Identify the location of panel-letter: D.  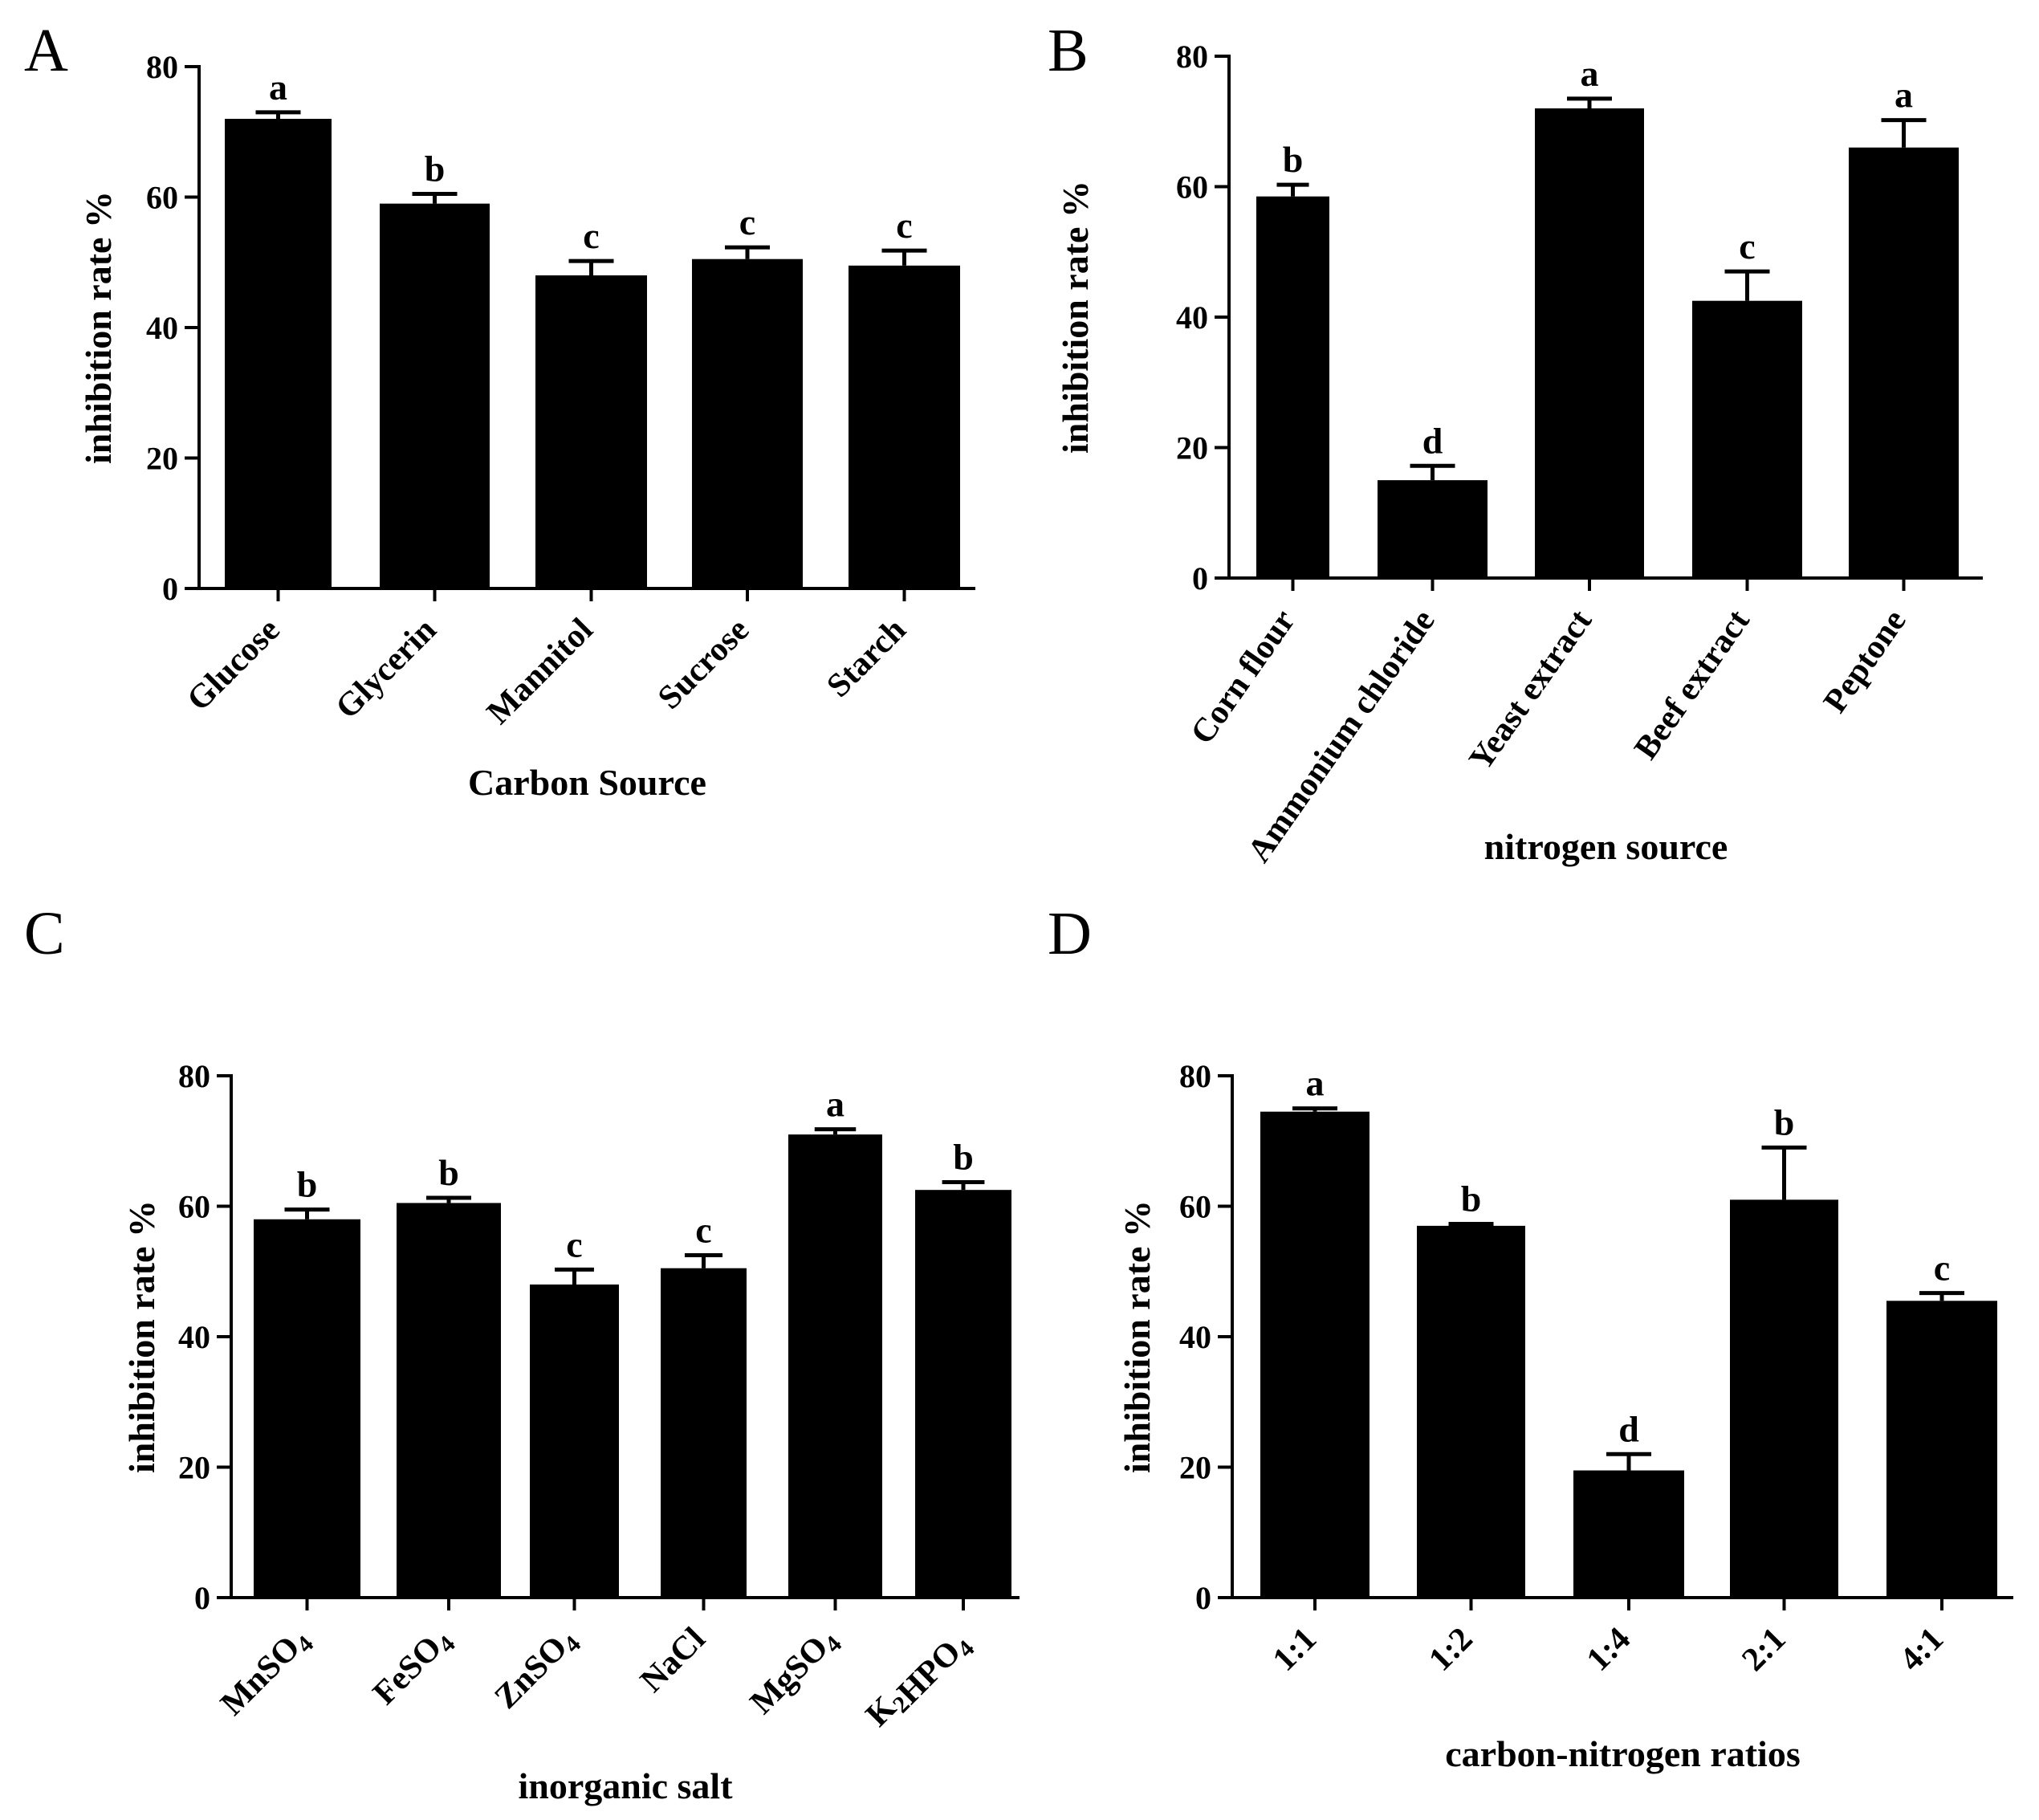
(1070, 933).